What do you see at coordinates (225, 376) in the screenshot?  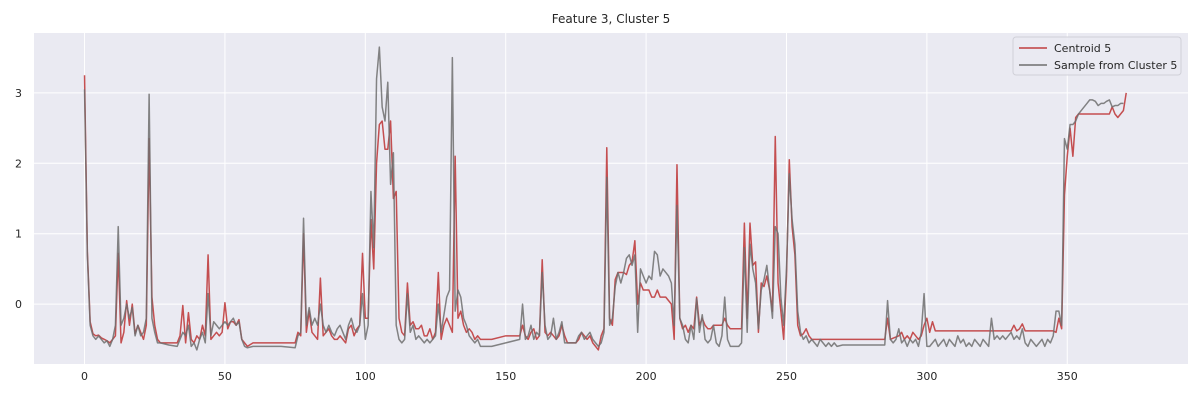 I see `x-tick-label: 50` at bounding box center [225, 376].